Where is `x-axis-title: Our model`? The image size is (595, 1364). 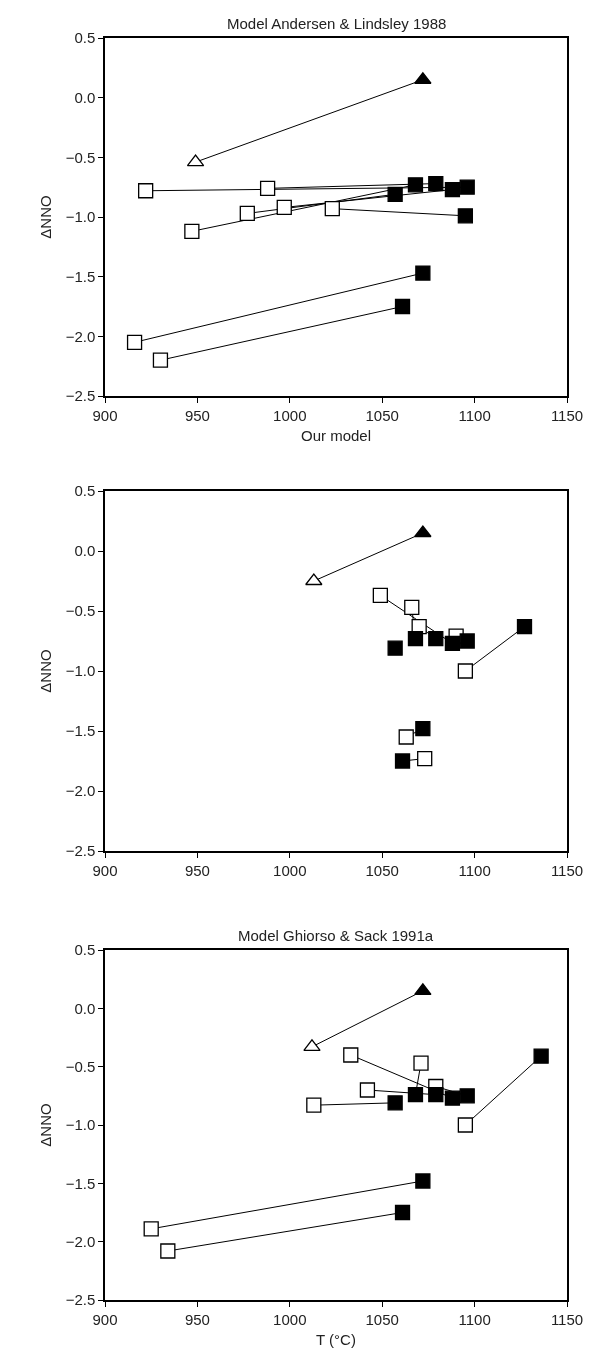 x-axis-title: Our model is located at coordinates (336, 436).